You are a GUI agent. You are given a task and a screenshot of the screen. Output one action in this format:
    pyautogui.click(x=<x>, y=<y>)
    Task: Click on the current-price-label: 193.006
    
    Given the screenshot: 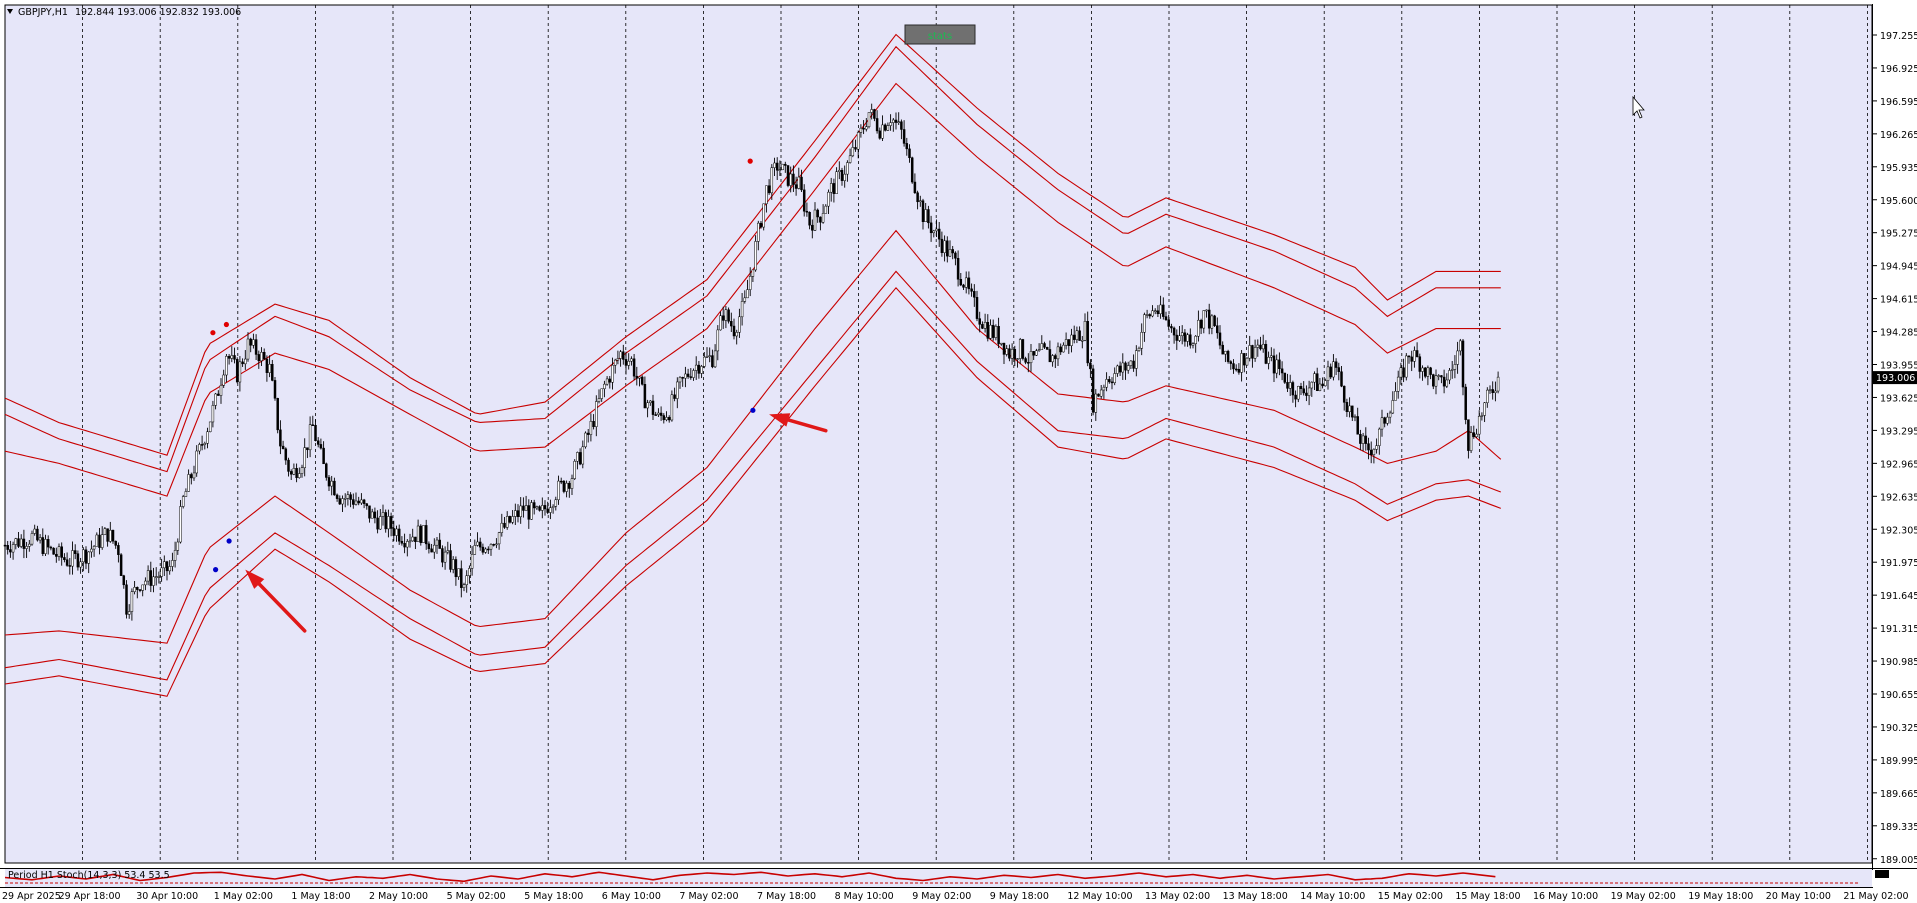 What is the action you would take?
    pyautogui.click(x=1895, y=378)
    